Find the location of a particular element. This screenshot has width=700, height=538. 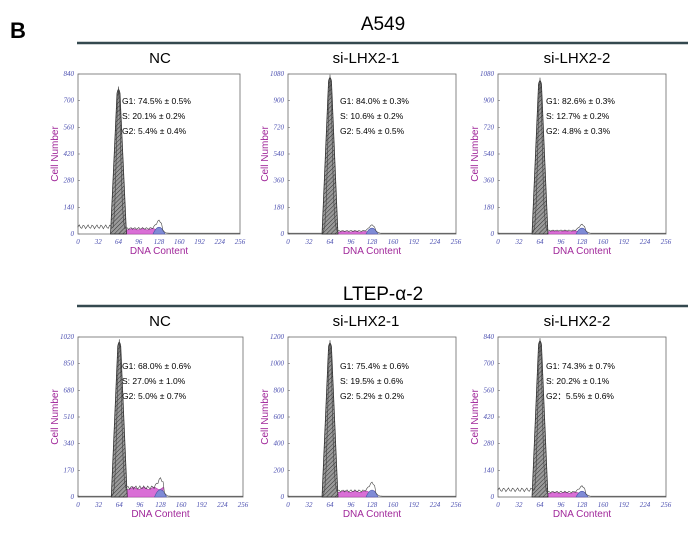

y-tick-label: 850 is located at coordinates (69, 364).